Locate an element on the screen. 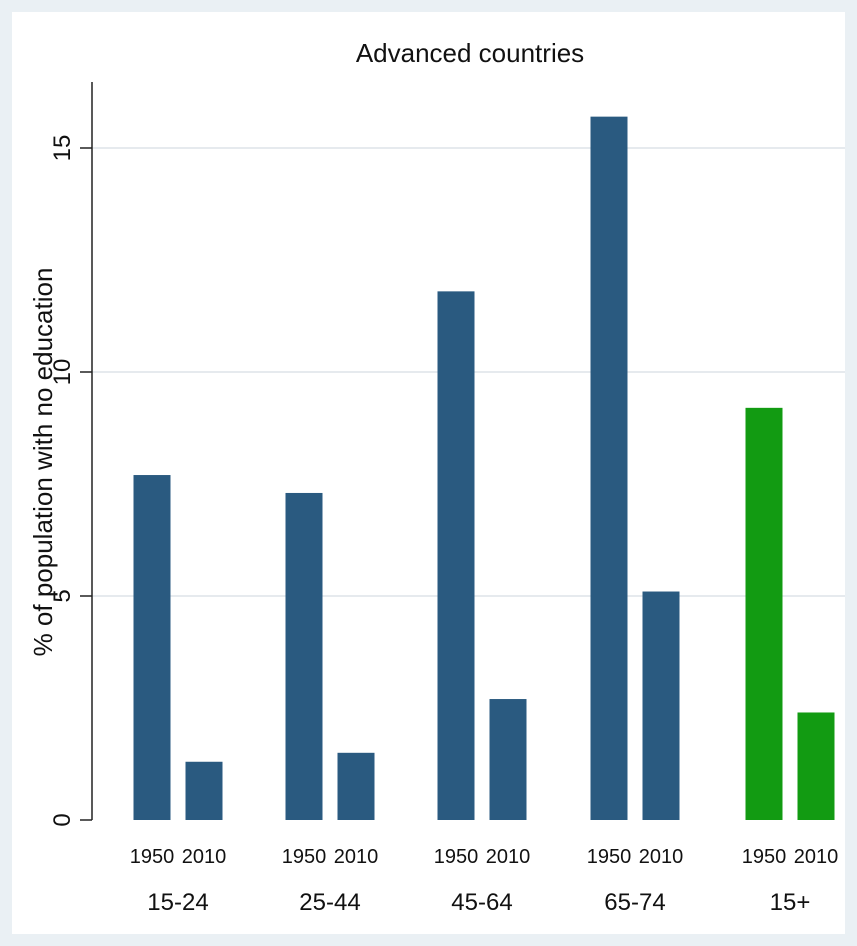 Image resolution: width=857 pixels, height=946 pixels. bar-25-44-2010 is located at coordinates (356, 786).